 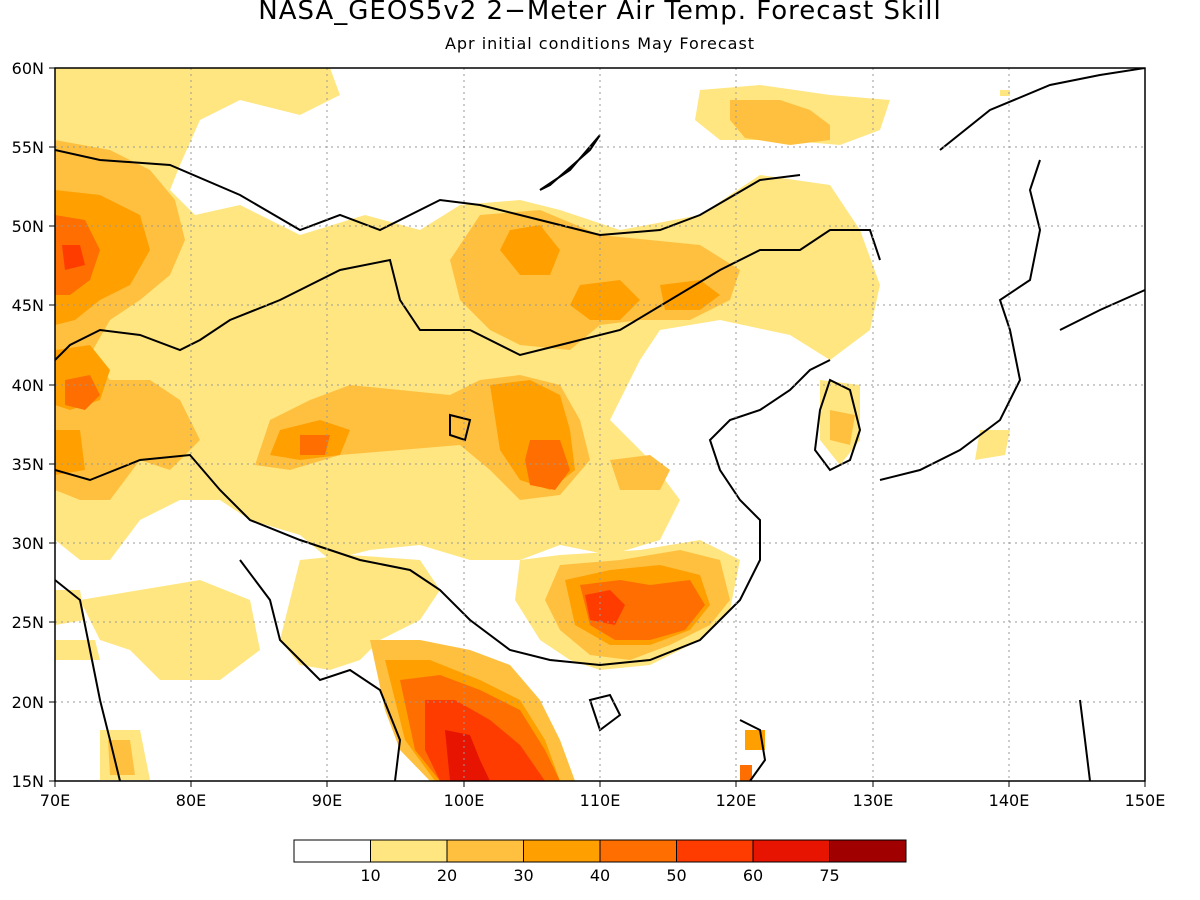 I want to click on y-tick-label: 40N, so click(x=28, y=385).